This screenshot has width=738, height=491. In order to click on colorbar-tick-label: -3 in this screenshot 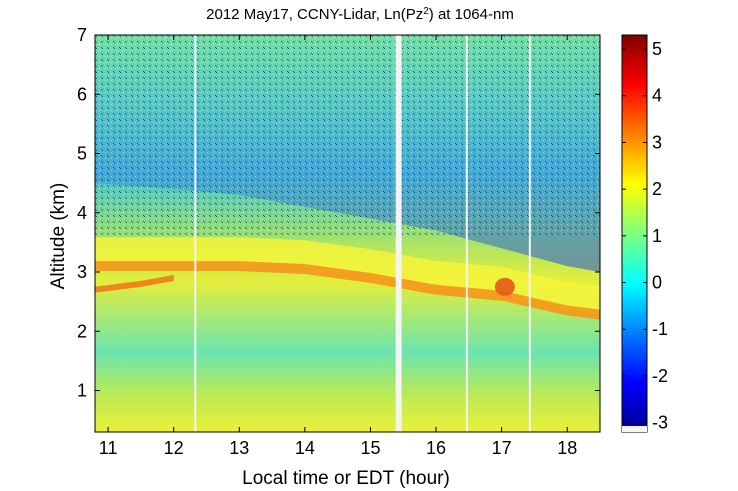, I will do `click(660, 423)`.